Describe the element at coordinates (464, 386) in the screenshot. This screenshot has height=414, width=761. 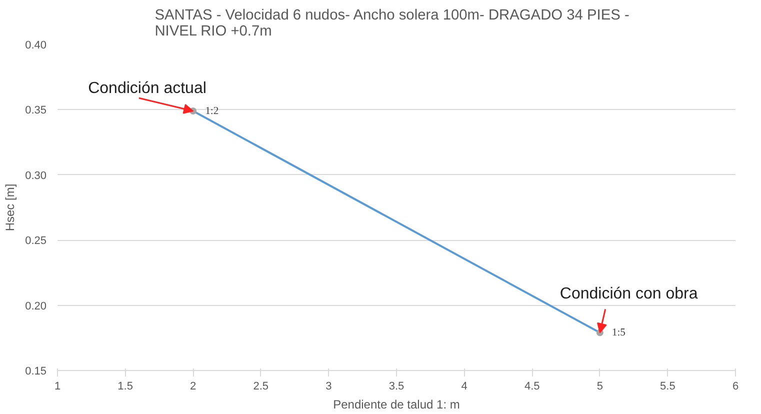
I see `x-tick-label: 4` at that location.